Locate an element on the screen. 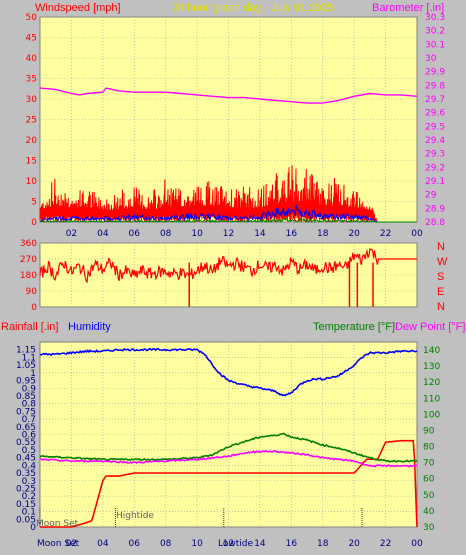 Image resolution: width=466 pixels, height=555 pixels. wind-y-tick: 40 is located at coordinates (32, 59).